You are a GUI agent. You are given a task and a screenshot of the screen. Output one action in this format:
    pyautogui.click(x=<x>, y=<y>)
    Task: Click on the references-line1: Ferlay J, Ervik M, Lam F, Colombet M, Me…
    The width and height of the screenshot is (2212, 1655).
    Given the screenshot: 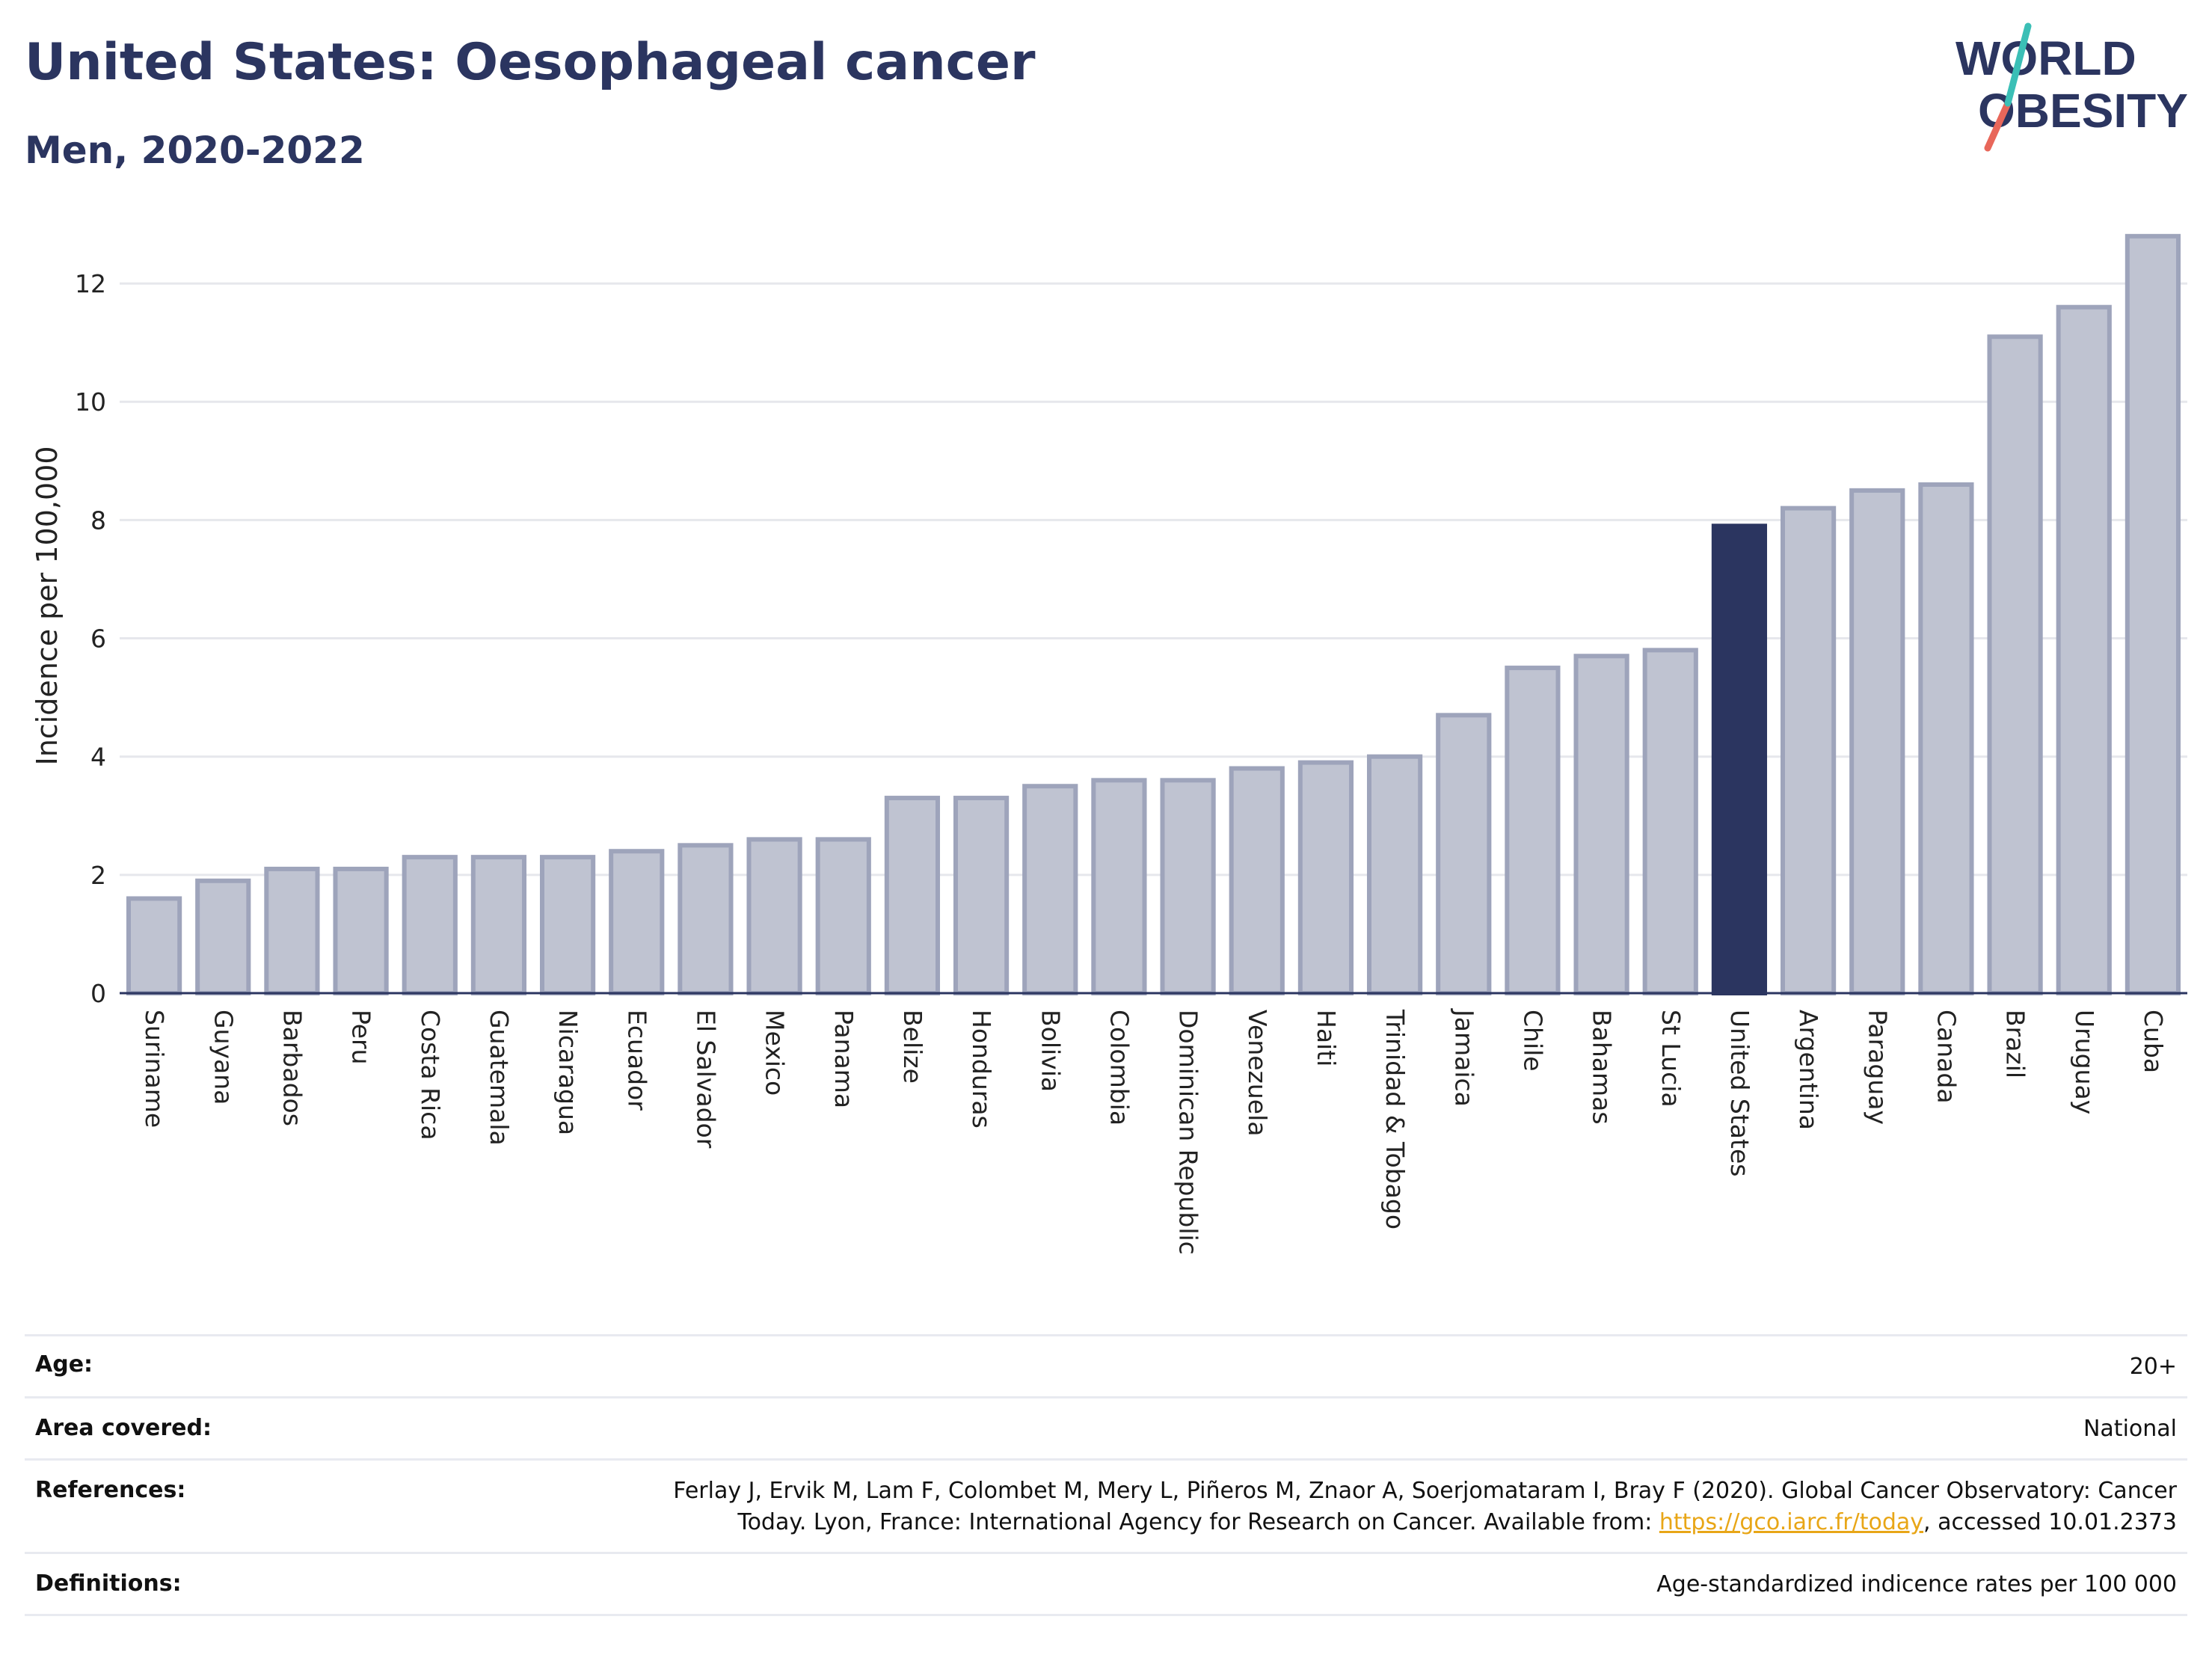 What is the action you would take?
    pyautogui.click(x=1425, y=1491)
    